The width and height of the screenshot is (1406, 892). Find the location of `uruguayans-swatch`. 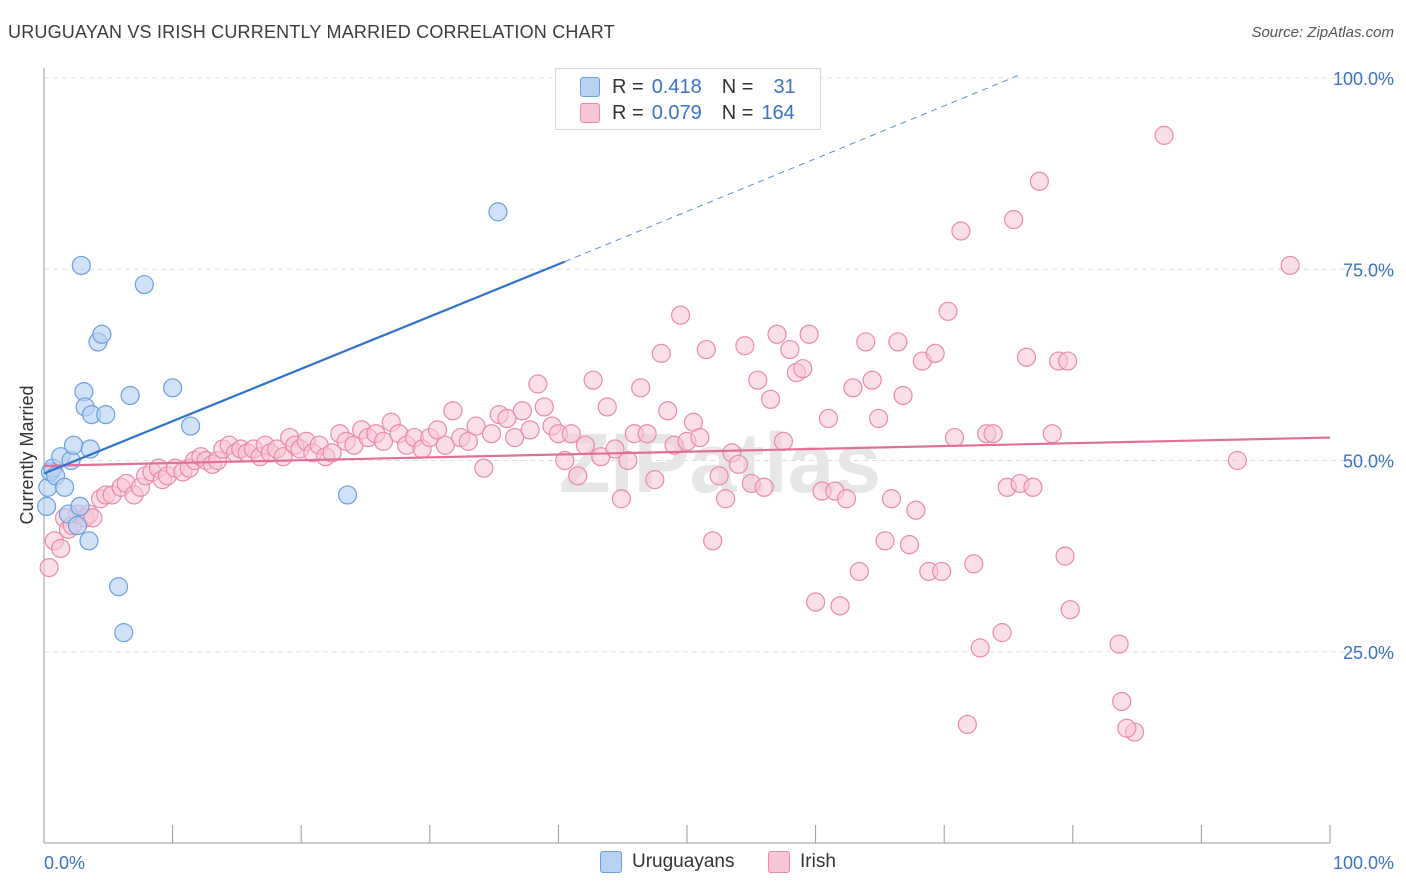

uruguayans-swatch is located at coordinates (590, 87).